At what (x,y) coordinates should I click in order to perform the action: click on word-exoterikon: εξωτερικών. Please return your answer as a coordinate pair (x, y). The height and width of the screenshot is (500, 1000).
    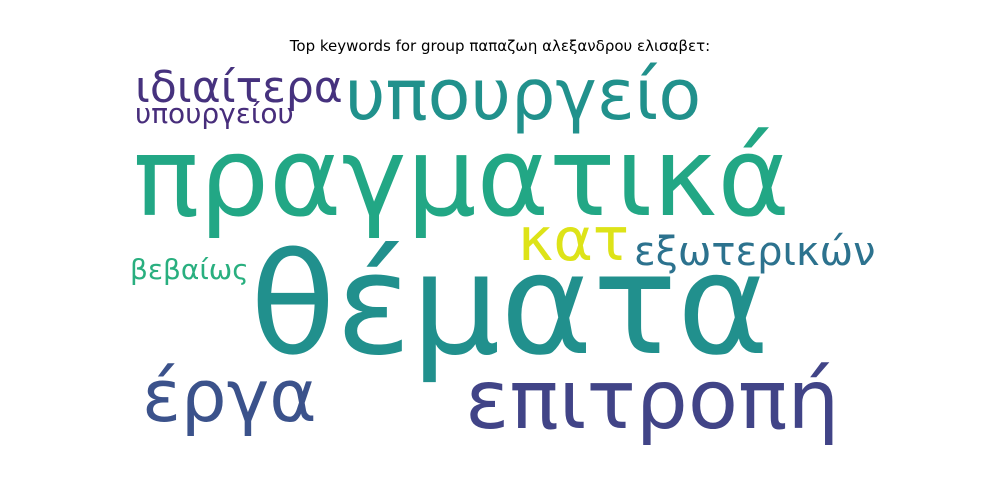
    Looking at the image, I should click on (755, 252).